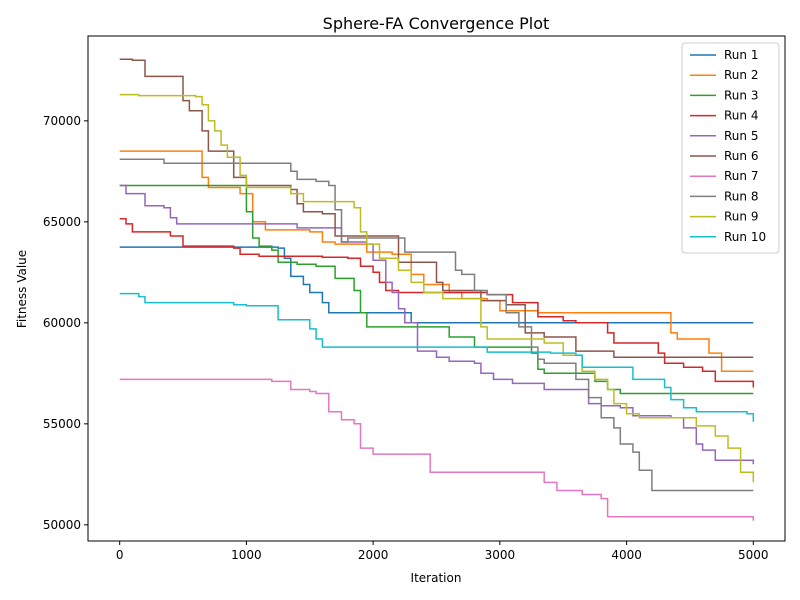 The width and height of the screenshot is (800, 600). What do you see at coordinates (745, 237) in the screenshot?
I see `legend-label-run-10: Run 10` at bounding box center [745, 237].